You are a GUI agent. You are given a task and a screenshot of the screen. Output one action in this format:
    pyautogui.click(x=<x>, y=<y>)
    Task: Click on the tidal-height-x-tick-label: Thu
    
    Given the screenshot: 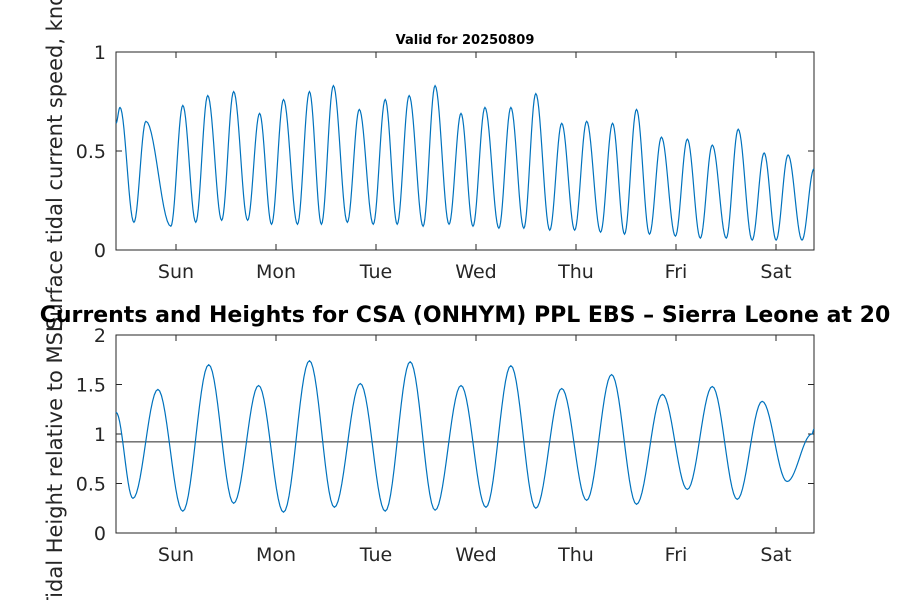 What is the action you would take?
    pyautogui.click(x=575, y=555)
    